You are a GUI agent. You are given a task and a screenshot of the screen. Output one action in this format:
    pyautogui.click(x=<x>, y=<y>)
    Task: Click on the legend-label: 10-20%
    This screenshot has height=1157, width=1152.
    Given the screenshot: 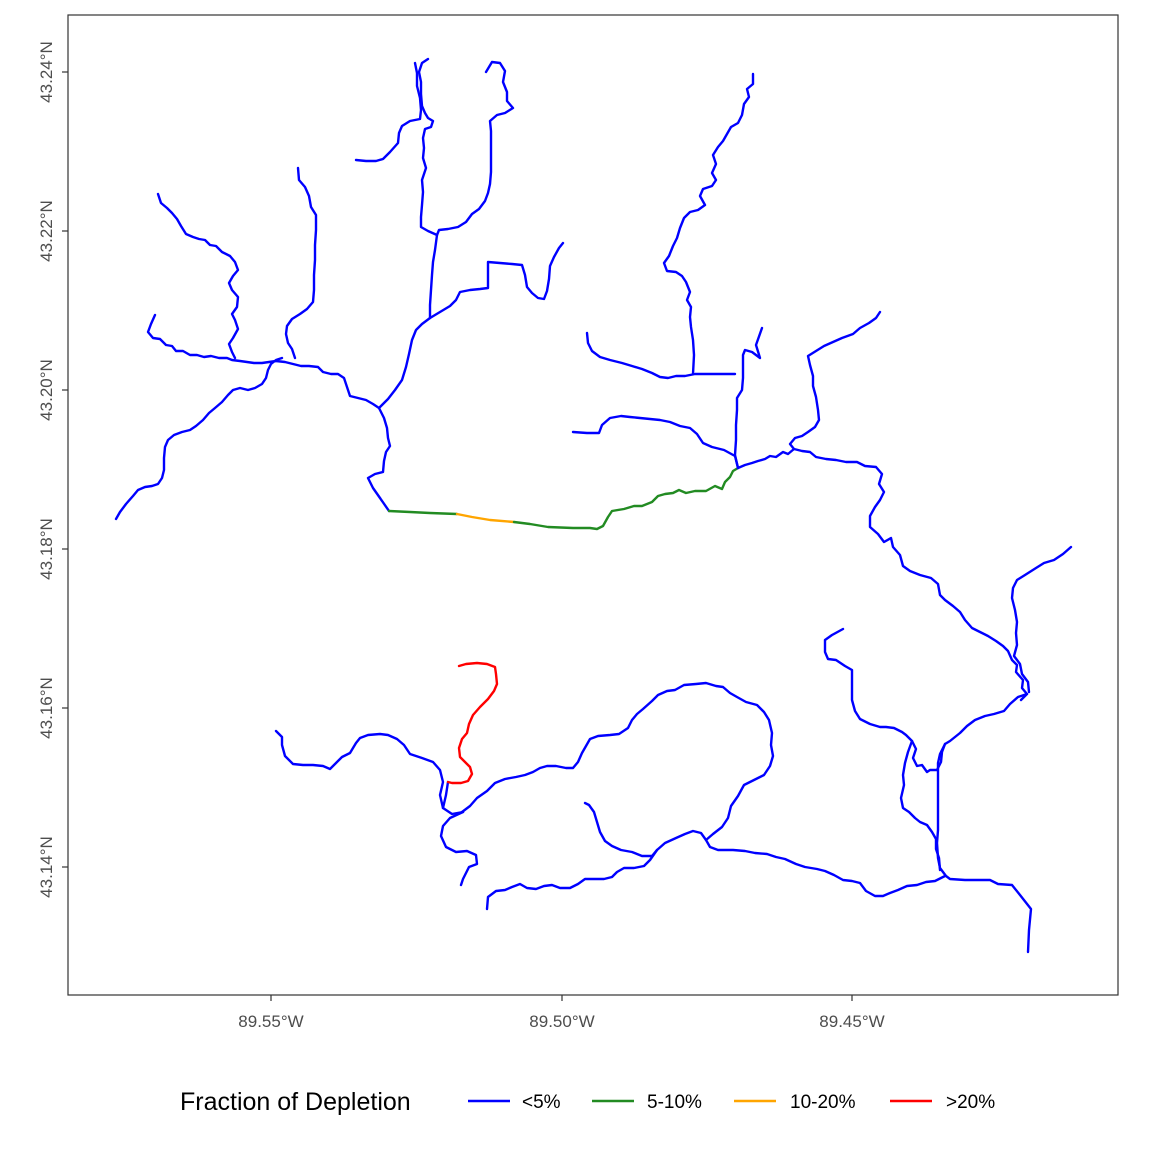 What is the action you would take?
    pyautogui.click(x=823, y=1102)
    